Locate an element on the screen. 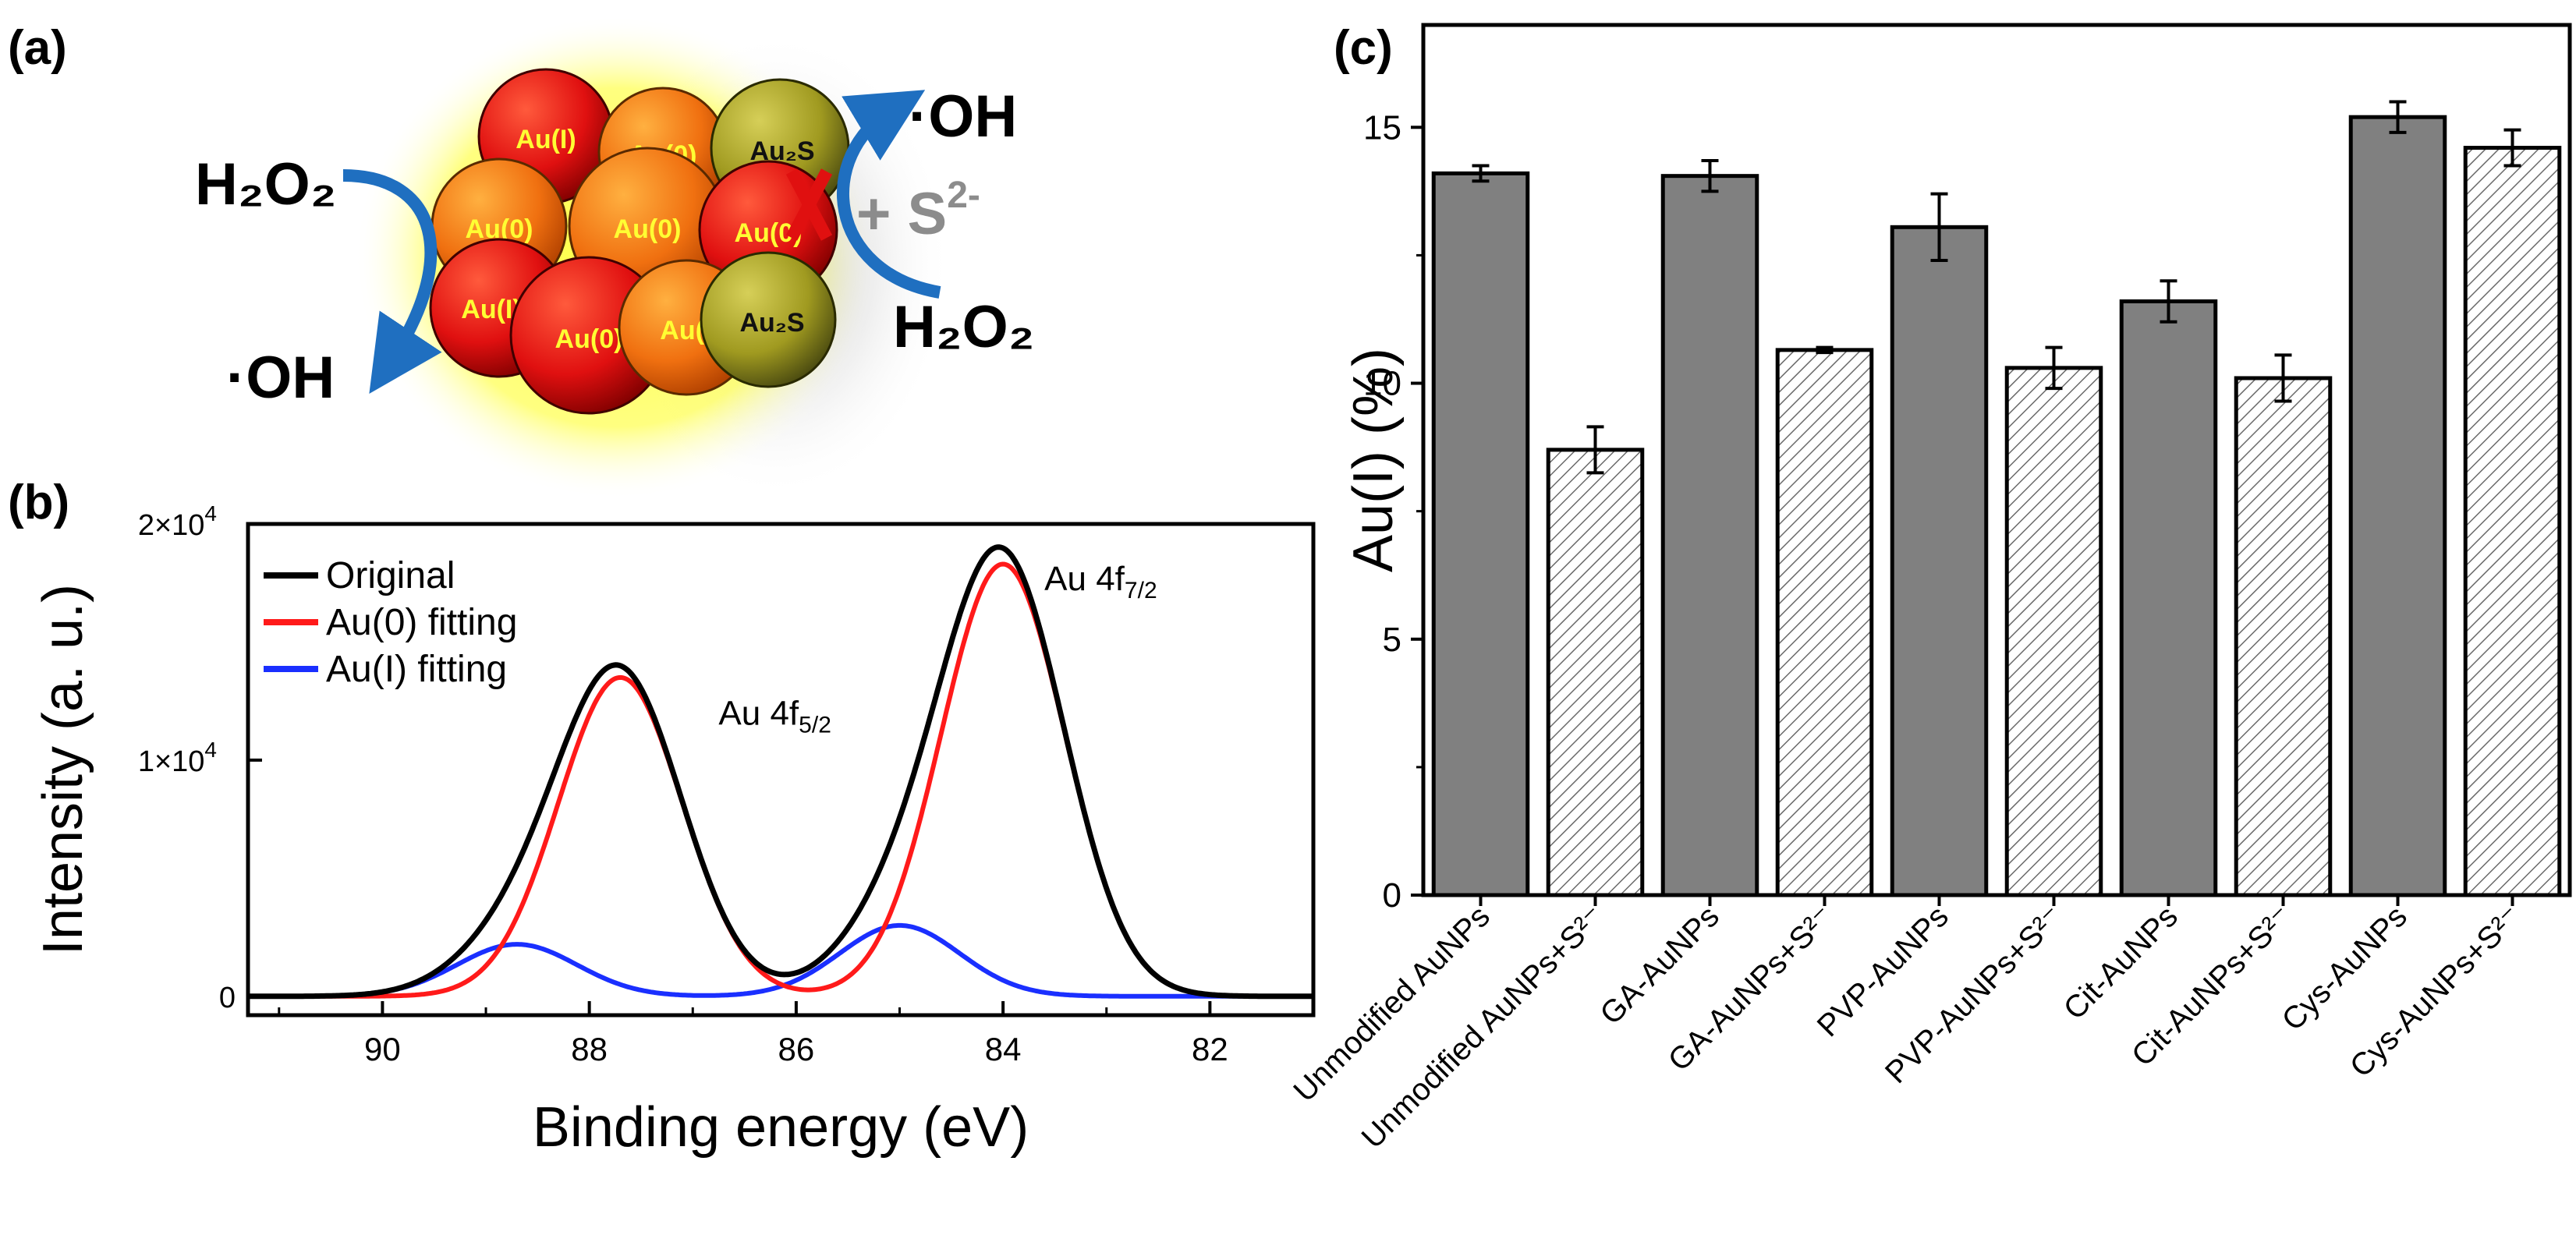 Image resolution: width=2576 pixels, height=1260 pixels. arrow-h2o2-right is located at coordinates (889, 195).